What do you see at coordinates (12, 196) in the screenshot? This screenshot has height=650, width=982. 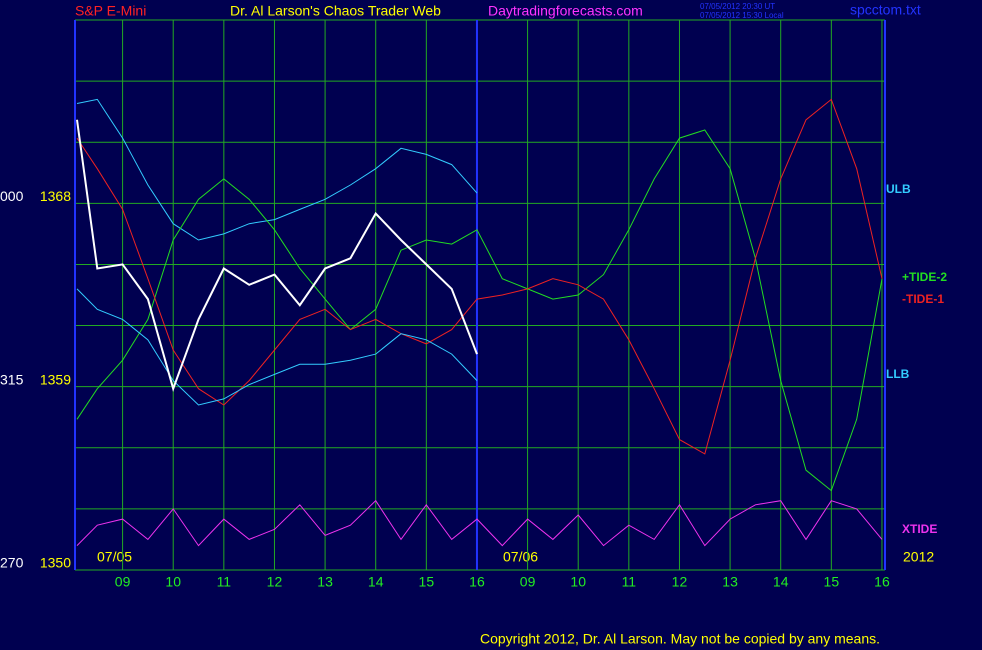 I see `angle-label: 000` at bounding box center [12, 196].